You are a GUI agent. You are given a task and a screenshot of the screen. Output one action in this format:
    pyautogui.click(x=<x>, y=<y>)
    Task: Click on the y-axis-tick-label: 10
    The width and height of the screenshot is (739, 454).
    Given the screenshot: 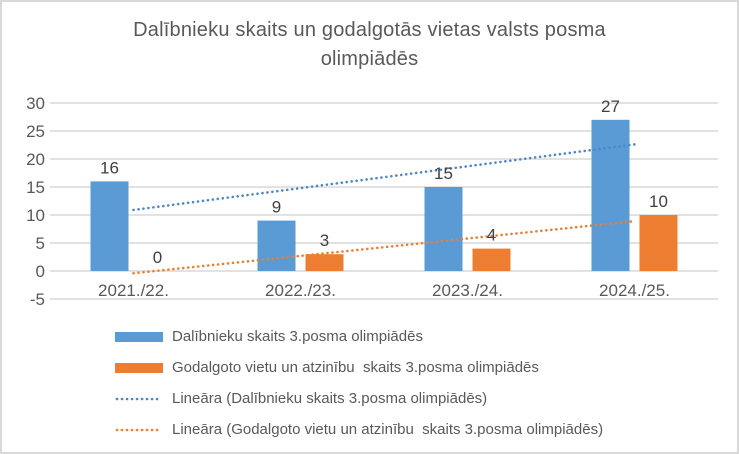 What is the action you would take?
    pyautogui.click(x=35, y=215)
    